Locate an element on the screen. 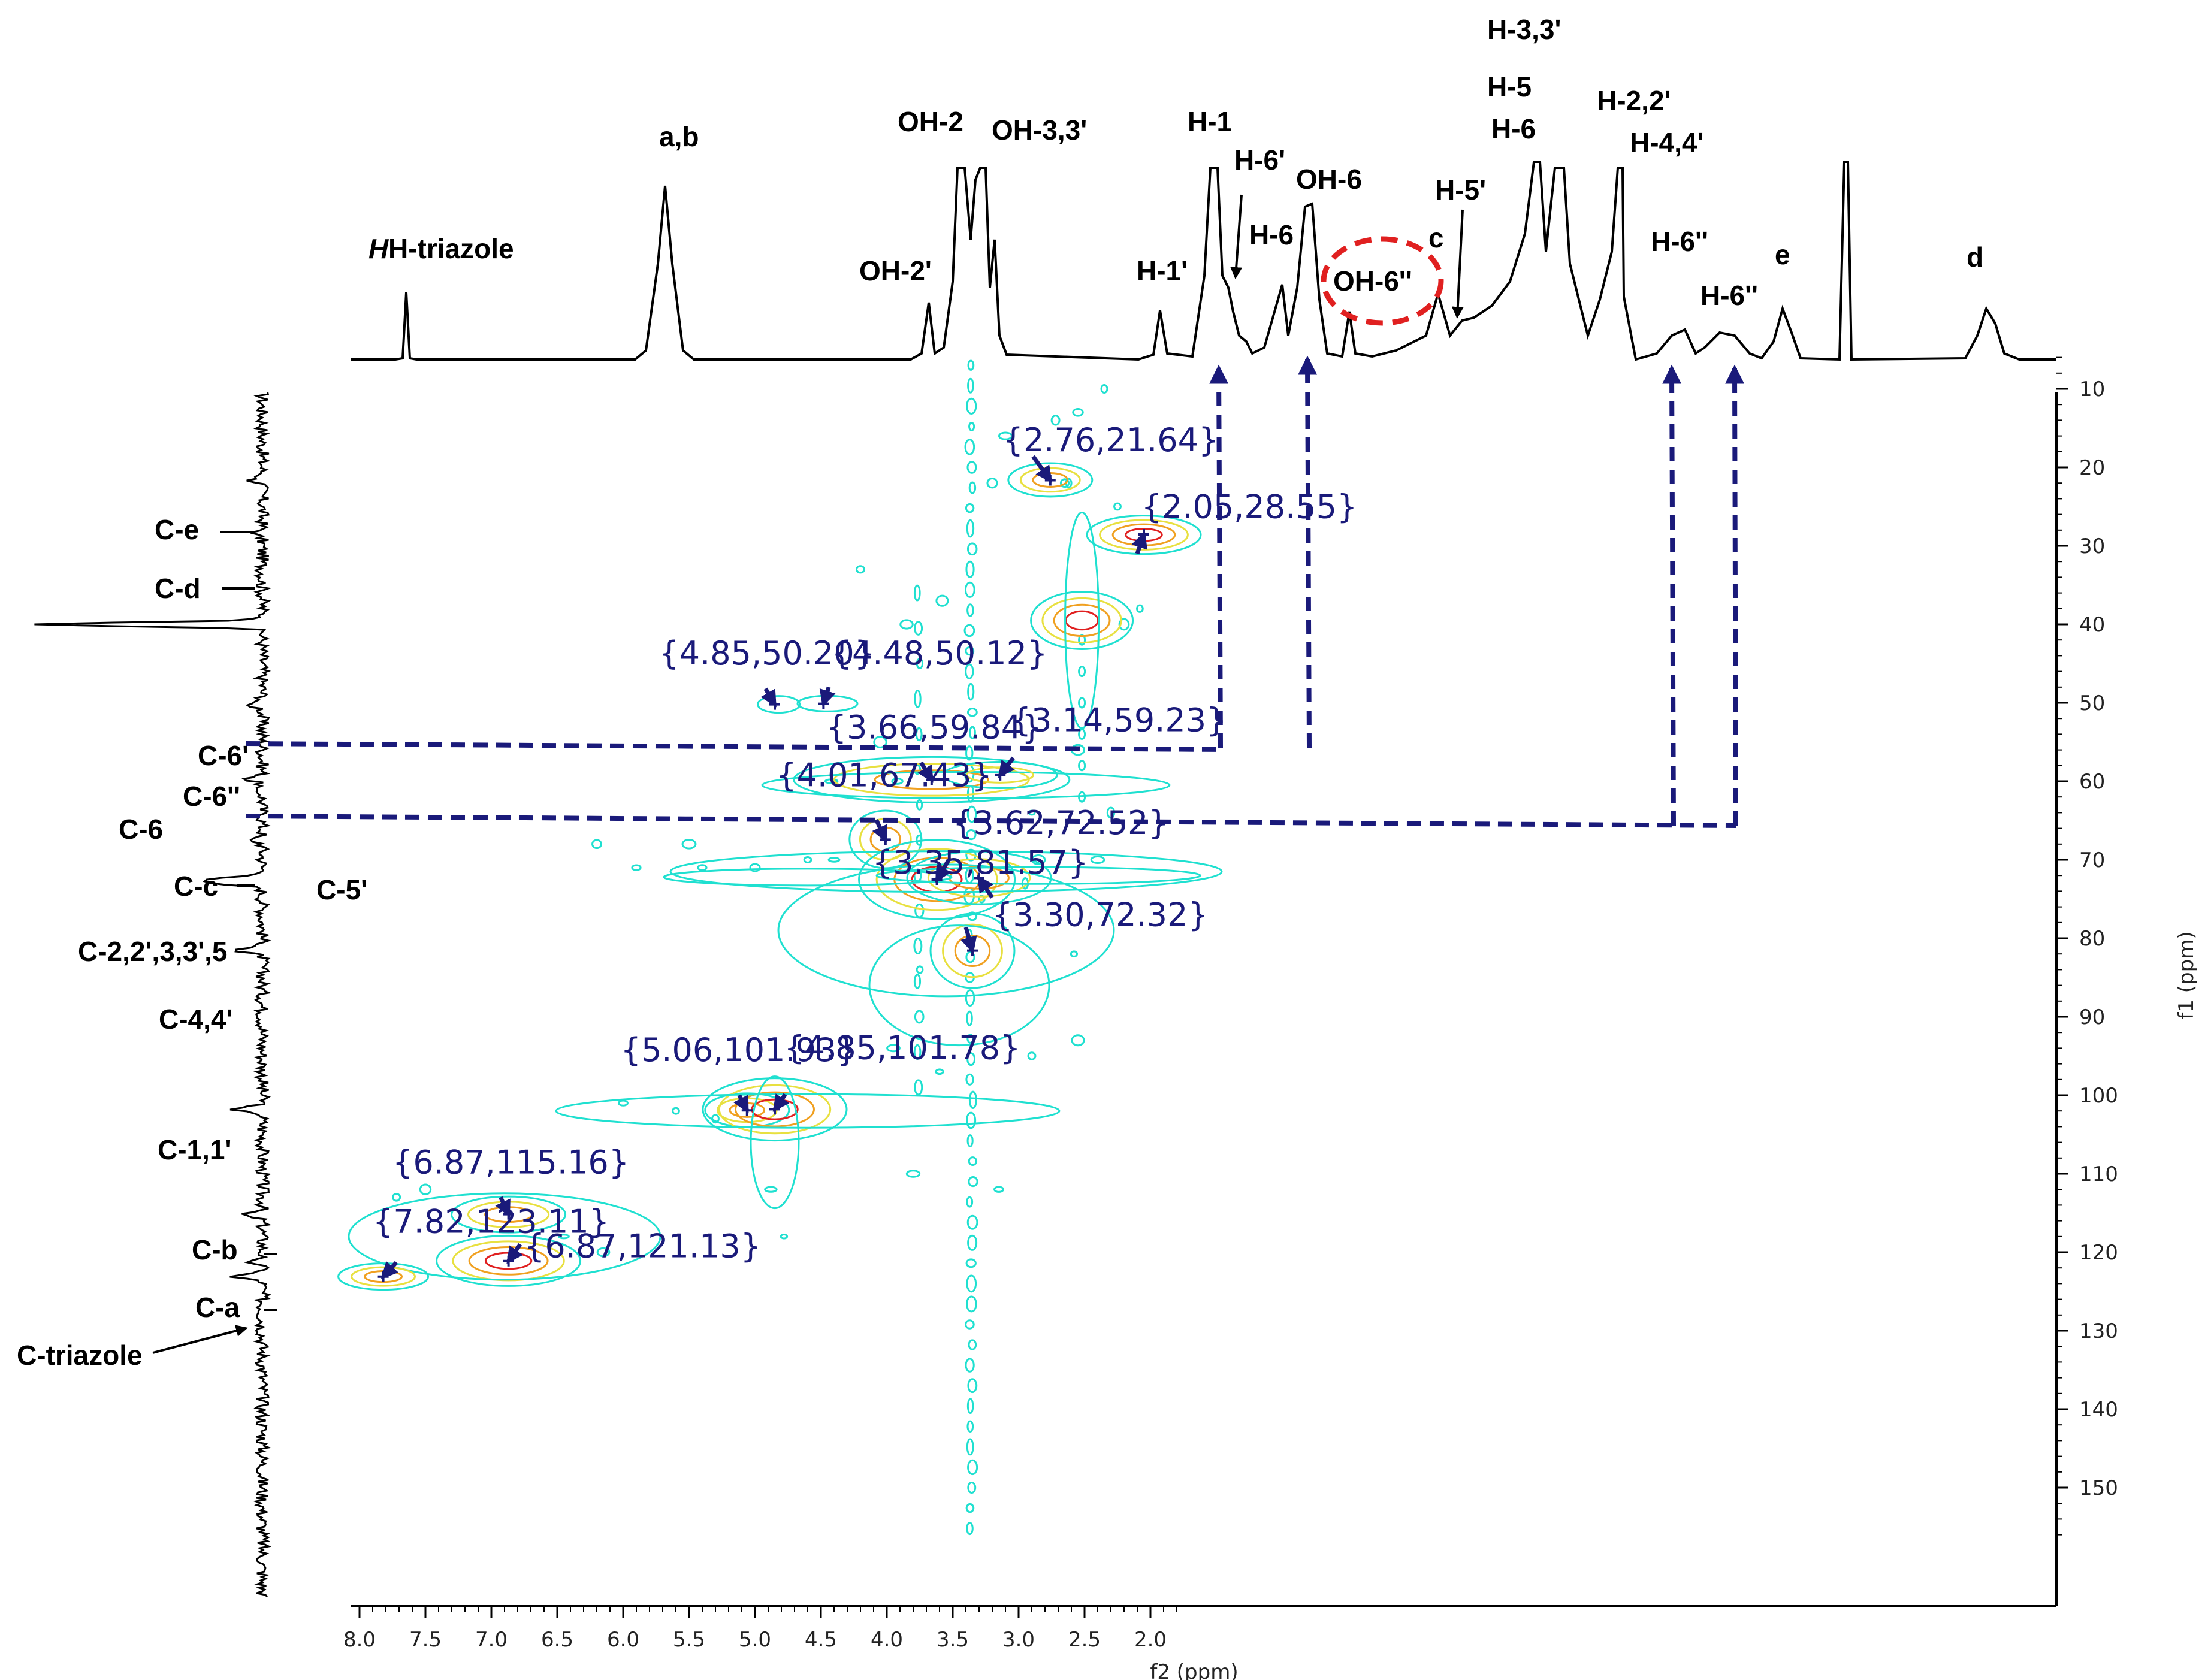 The height and width of the screenshot is (1680, 2205). peak-label: {5.06,101.93} is located at coordinates (739, 1050).